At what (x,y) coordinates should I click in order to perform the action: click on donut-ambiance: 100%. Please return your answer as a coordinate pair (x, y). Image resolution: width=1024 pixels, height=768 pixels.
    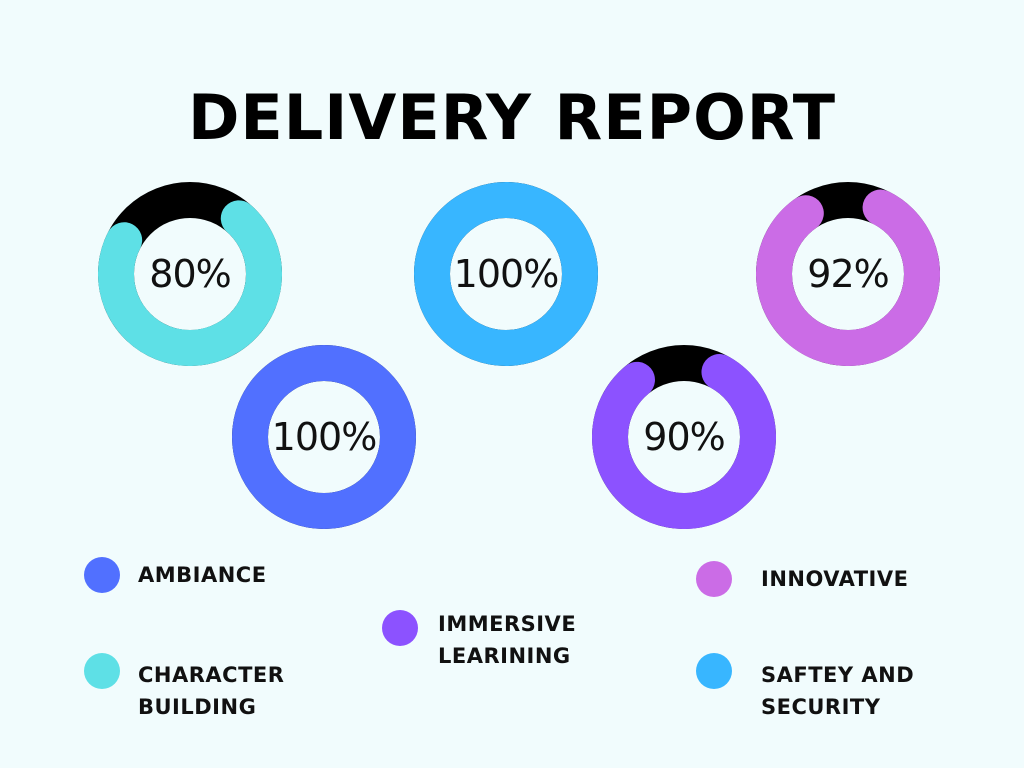
    Looking at the image, I should click on (324, 437).